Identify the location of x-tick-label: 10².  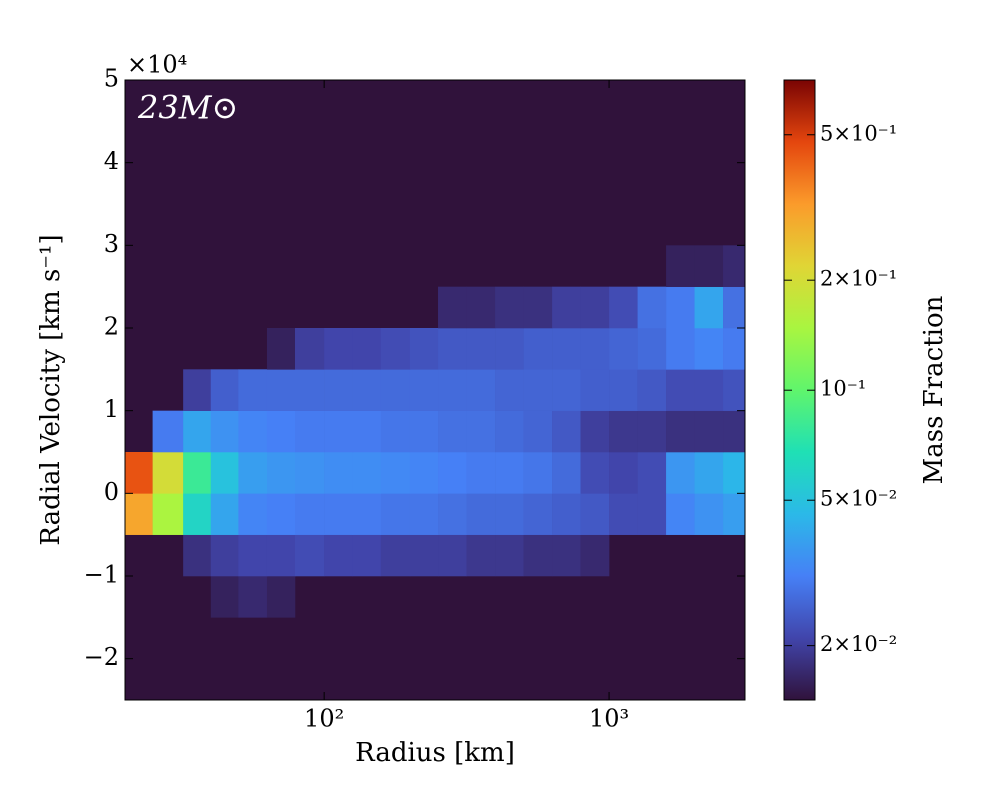
(324, 719).